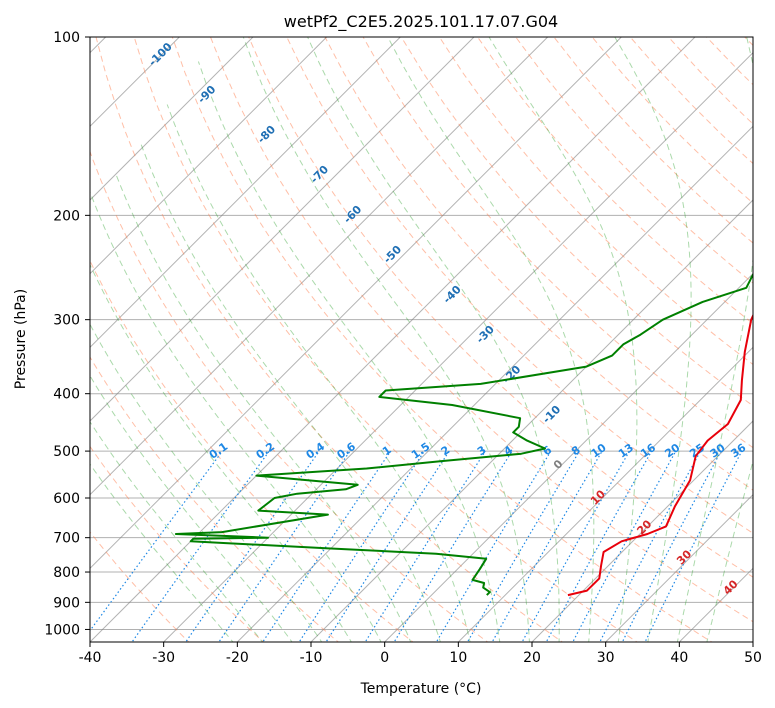  What do you see at coordinates (163, 658) in the screenshot?
I see `x-tick-label: -30` at bounding box center [163, 658].